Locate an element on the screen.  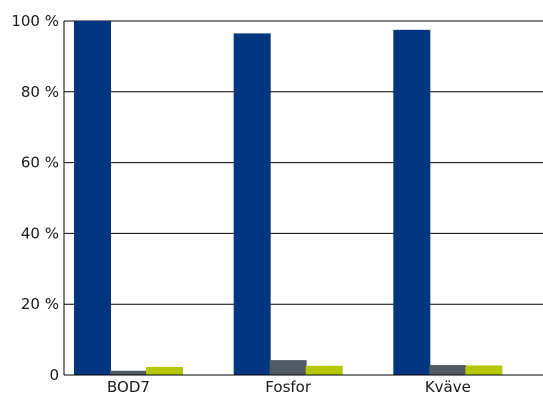
bar-kväve-series-3 is located at coordinates (484, 370).